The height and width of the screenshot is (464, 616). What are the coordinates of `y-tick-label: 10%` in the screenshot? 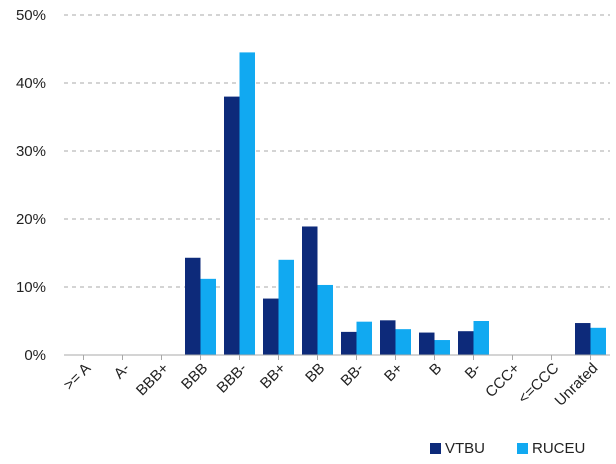 It's located at (31, 287).